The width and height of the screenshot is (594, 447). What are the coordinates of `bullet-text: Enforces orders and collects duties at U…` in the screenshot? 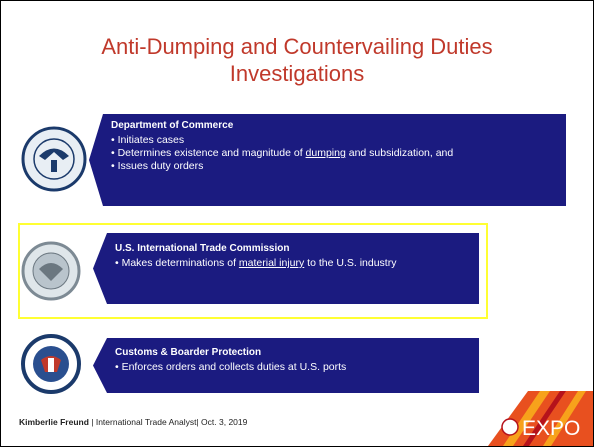 It's located at (234, 367).